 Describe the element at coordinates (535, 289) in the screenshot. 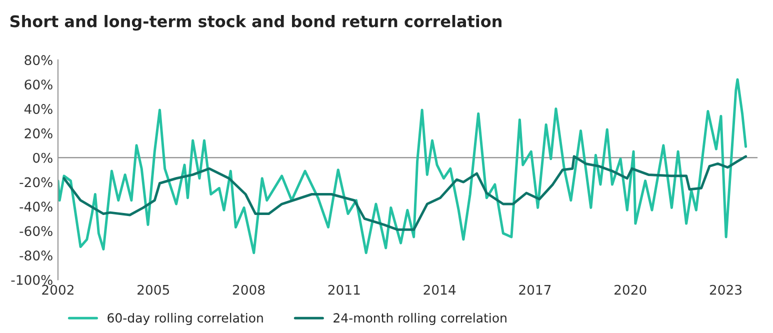

I see `x-tick-label: 2017` at that location.